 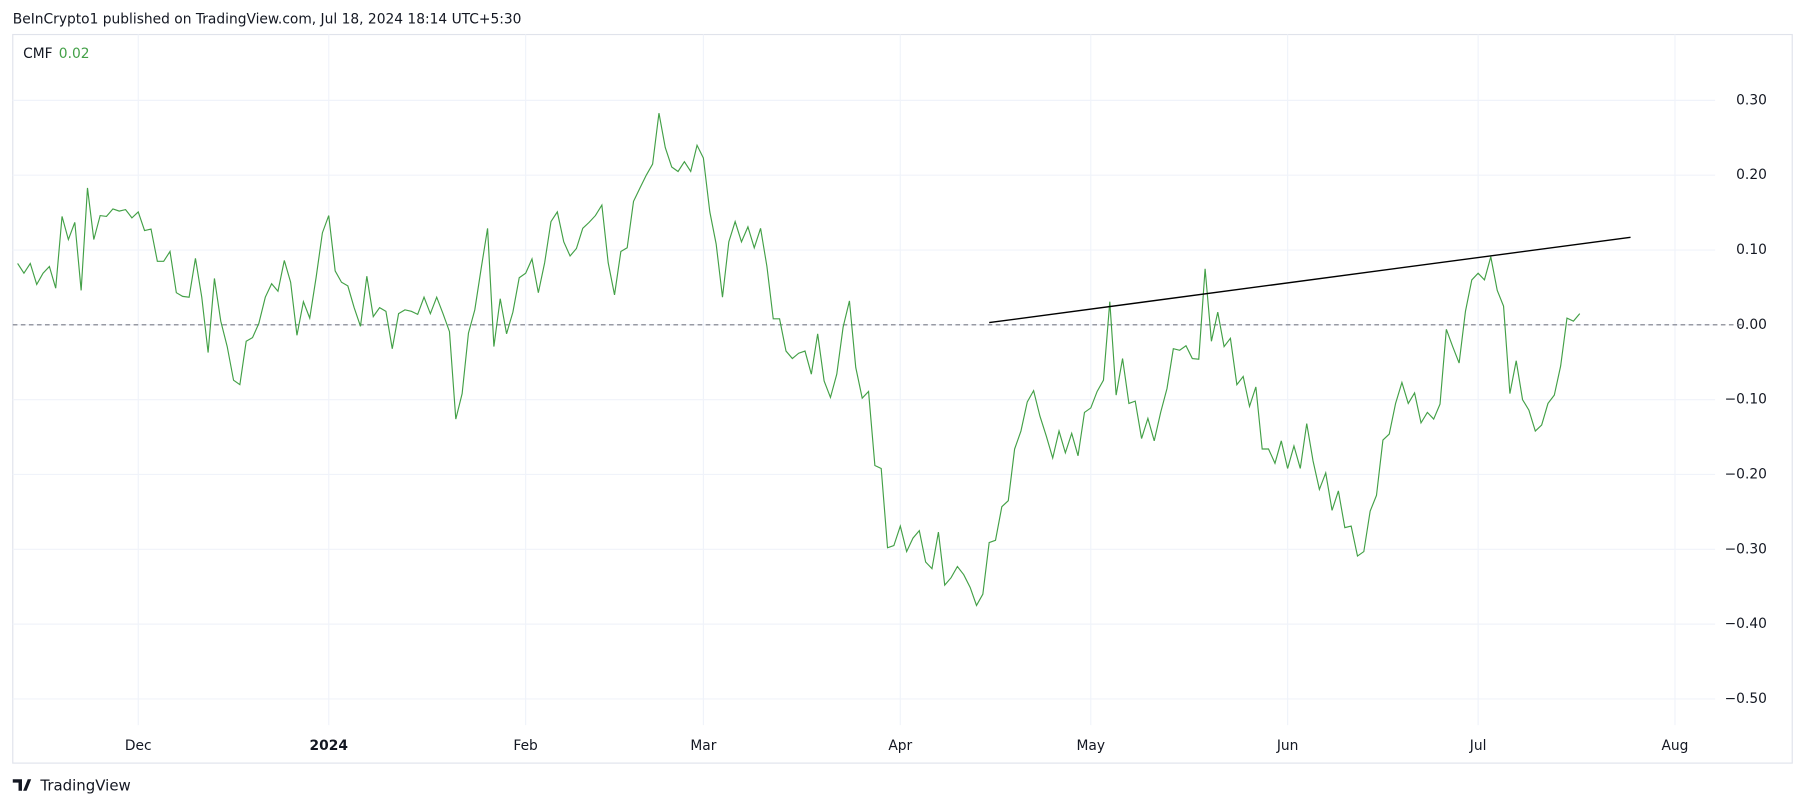 I want to click on x-tick-label: Aug, so click(x=1675, y=746).